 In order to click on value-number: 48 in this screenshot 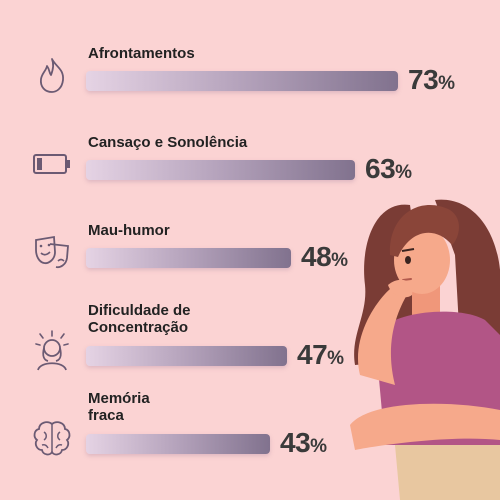, I will do `click(316, 256)`.